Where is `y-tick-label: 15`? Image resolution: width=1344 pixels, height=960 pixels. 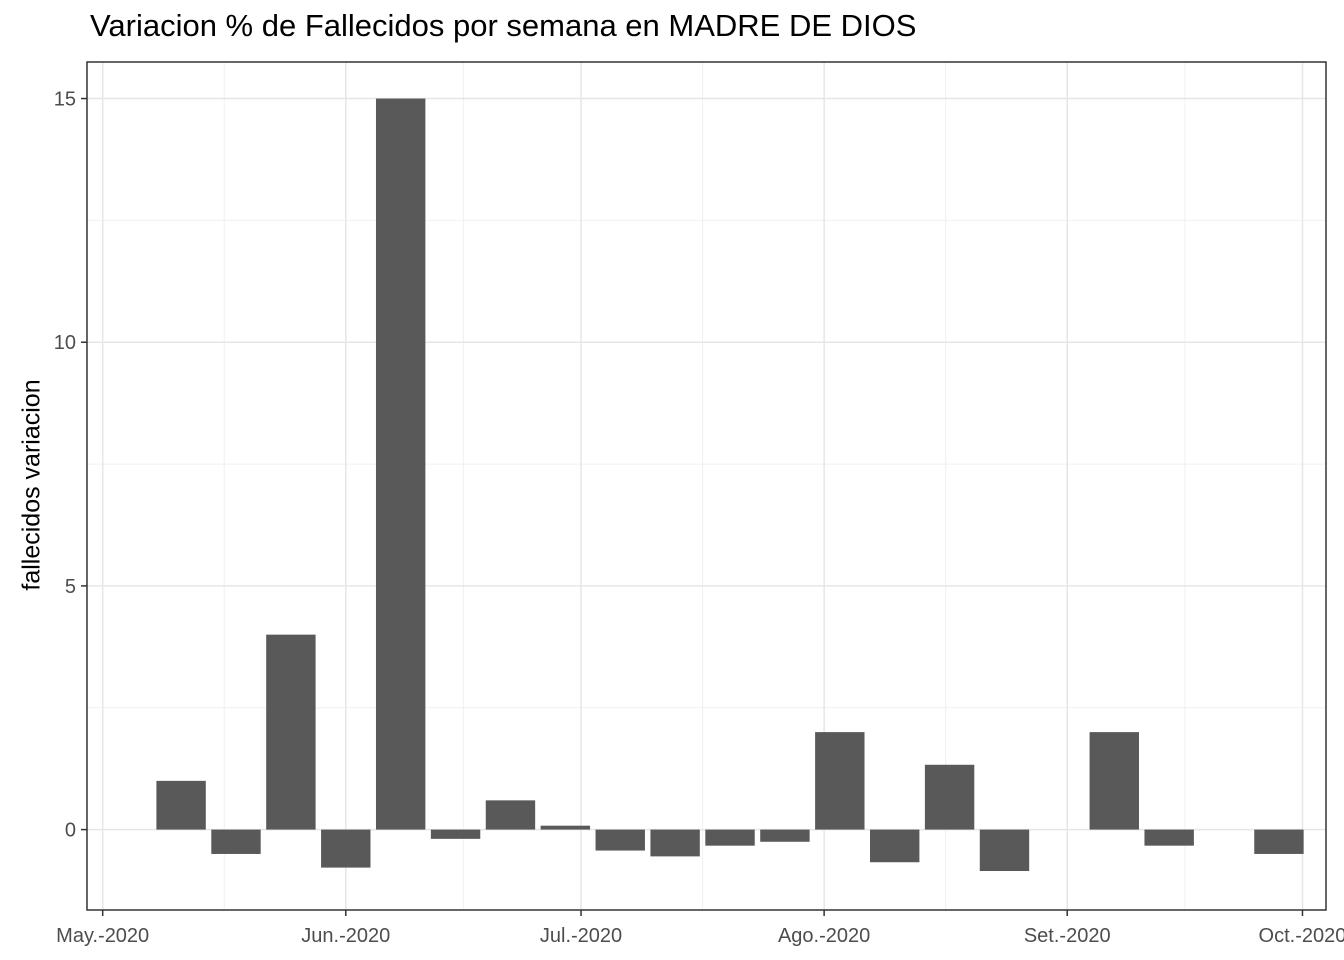 y-tick-label: 15 is located at coordinates (65, 100).